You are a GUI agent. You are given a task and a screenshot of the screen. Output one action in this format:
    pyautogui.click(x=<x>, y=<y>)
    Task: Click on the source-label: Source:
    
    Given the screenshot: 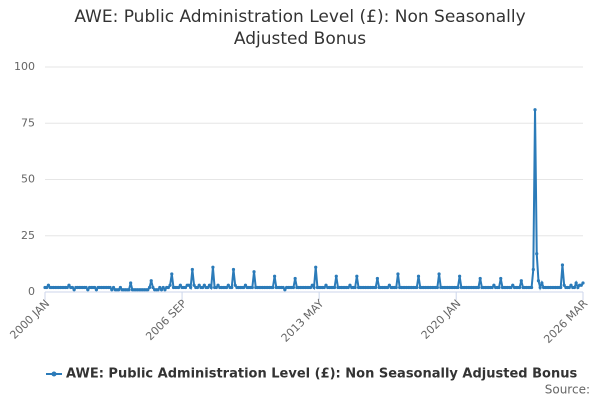 What is the action you would take?
    pyautogui.click(x=567, y=390)
    